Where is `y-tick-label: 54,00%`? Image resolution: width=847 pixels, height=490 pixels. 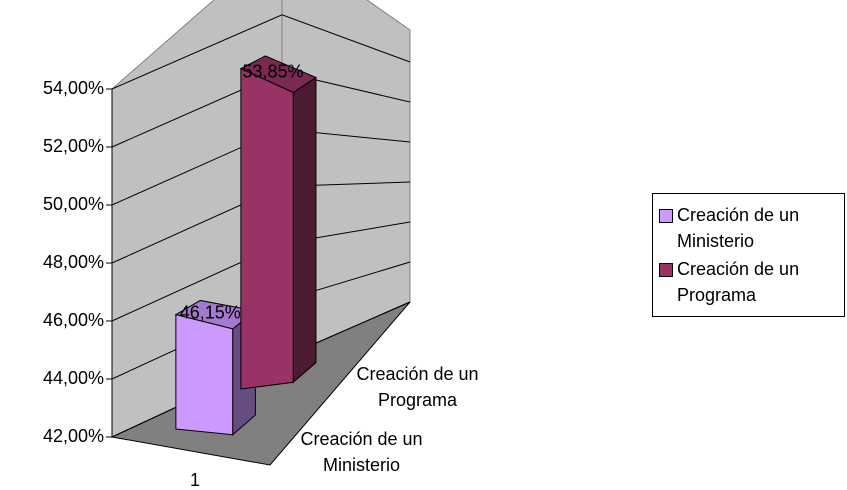
y-tick-label: 54,00% is located at coordinates (73, 88).